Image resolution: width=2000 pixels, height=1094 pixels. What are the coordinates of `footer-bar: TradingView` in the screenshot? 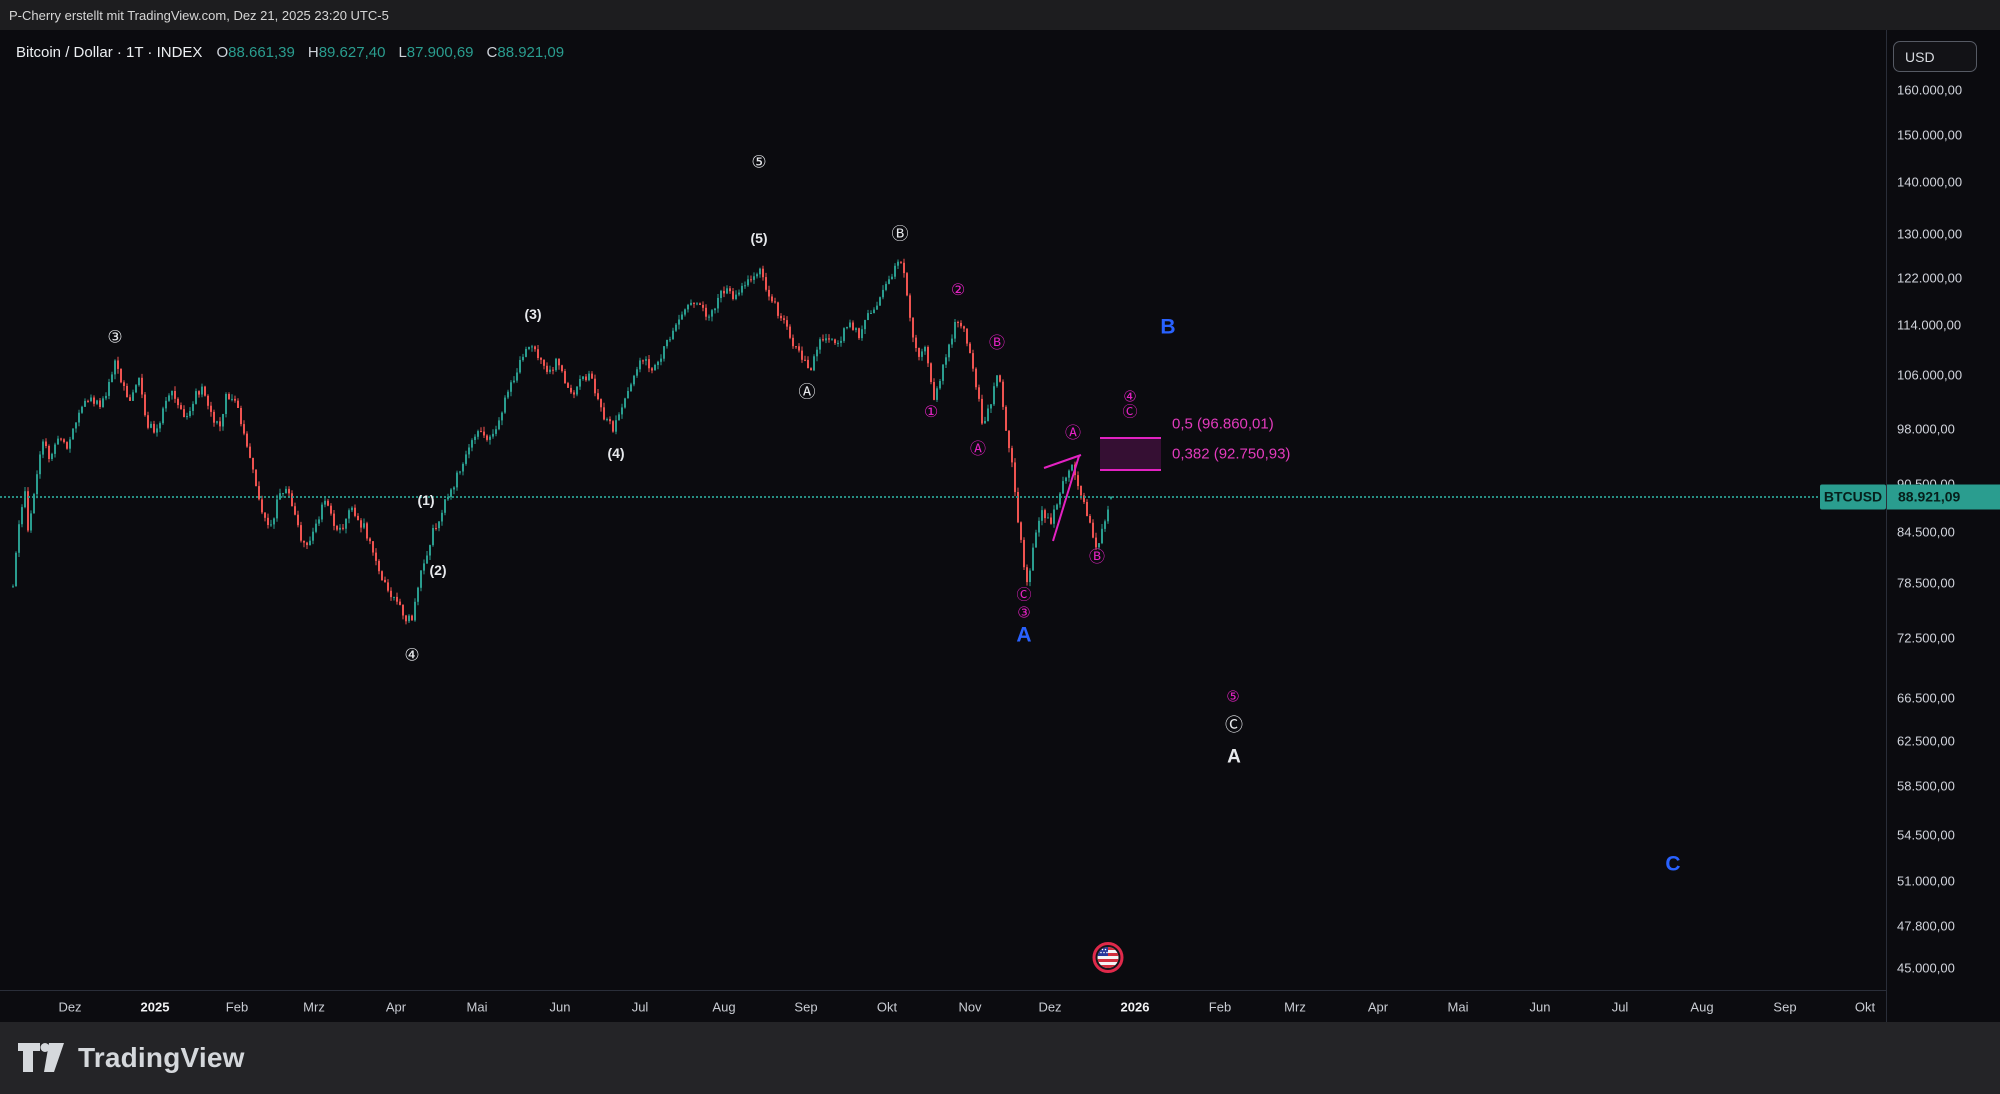 It's located at (1000, 1058).